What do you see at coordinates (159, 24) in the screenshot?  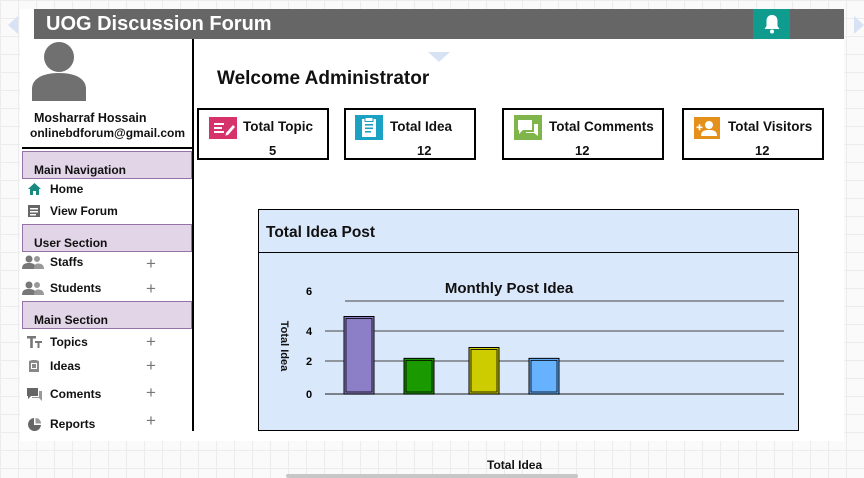 I see `app-title: UOG Discussion Forum` at bounding box center [159, 24].